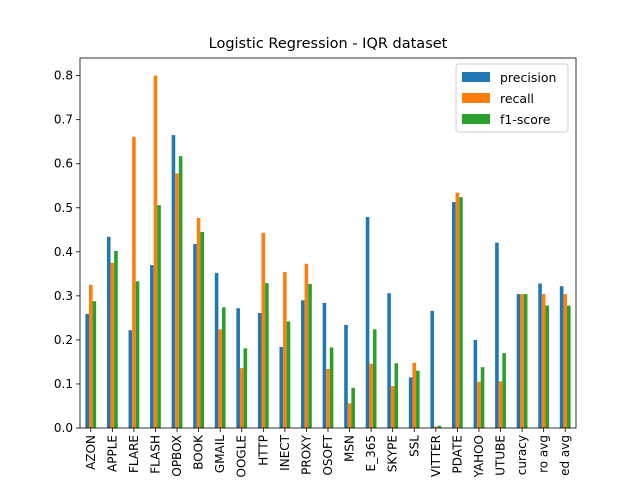 The image size is (640, 480). I want to click on x-tick-label: SSL, so click(414, 446).